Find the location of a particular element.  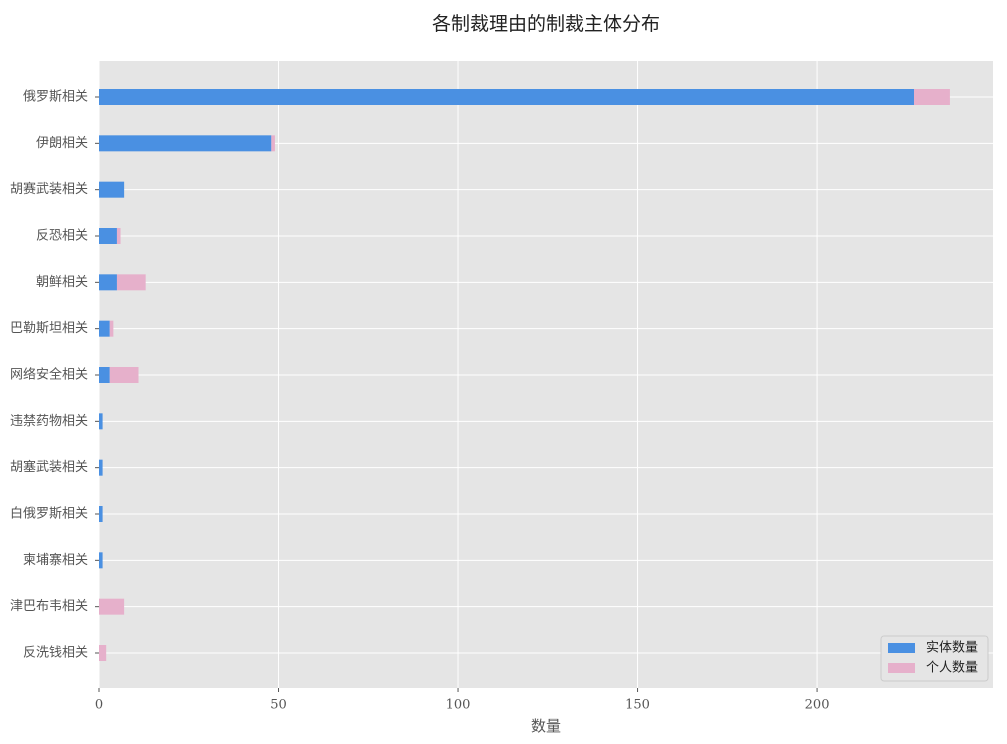

y-tick-label: 胡塞武装相关 is located at coordinates (49, 467).